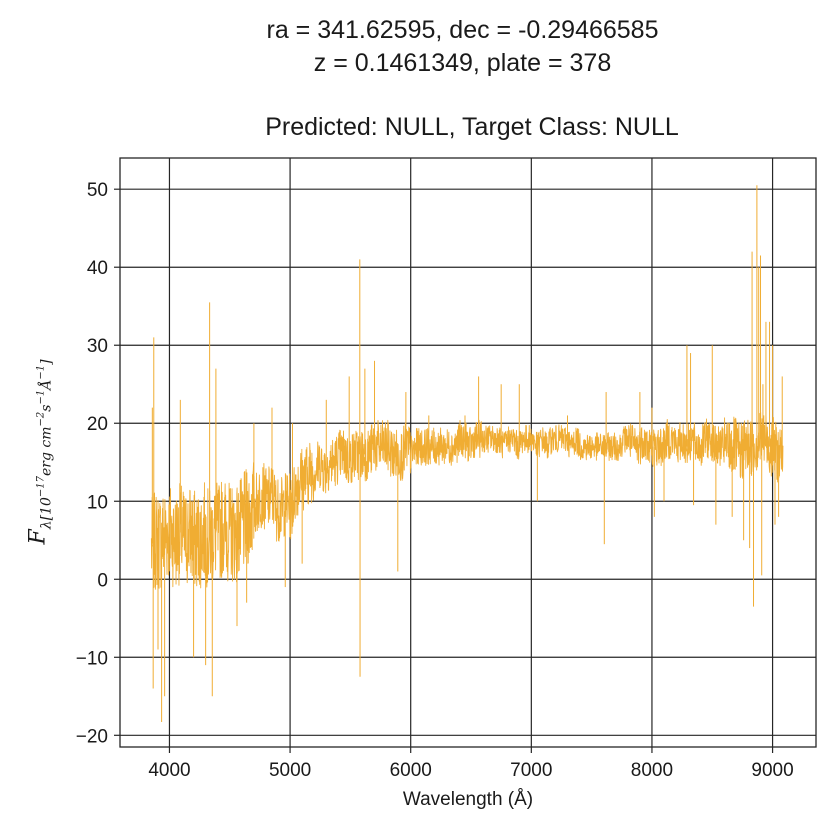 The width and height of the screenshot is (840, 840). What do you see at coordinates (772, 770) in the screenshot?
I see `x-tick-label: 9000` at bounding box center [772, 770].